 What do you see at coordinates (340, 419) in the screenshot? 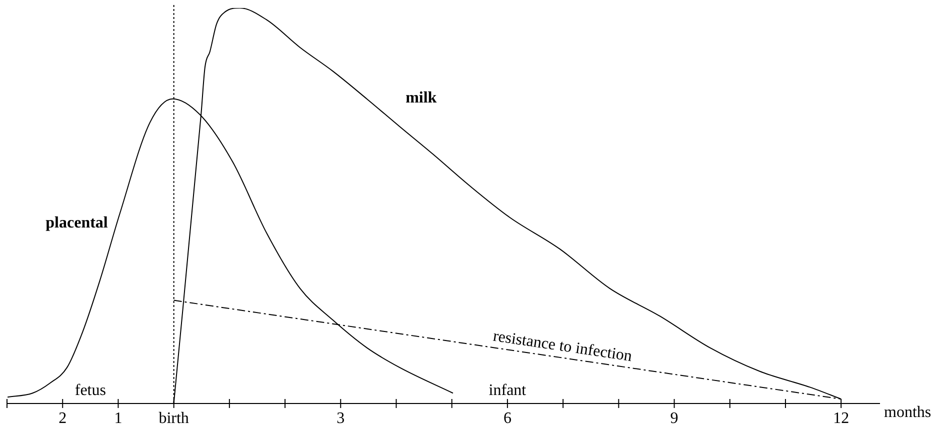
I see `x-tick-label: 3` at bounding box center [340, 419].